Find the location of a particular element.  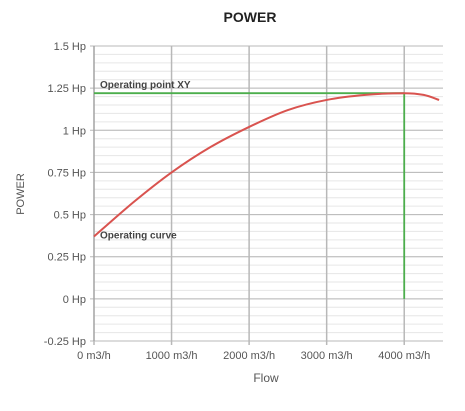

operating-curve-label: Operating curve is located at coordinates (138, 235).